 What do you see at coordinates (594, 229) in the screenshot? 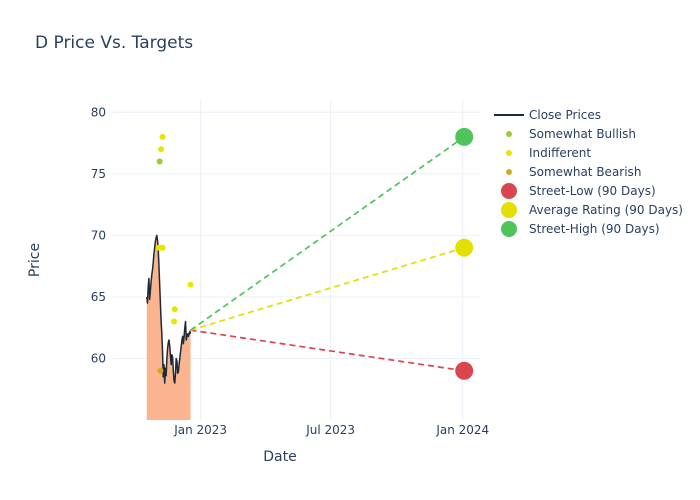
I see `legend-label: Street-High (90 Days)` at bounding box center [594, 229].